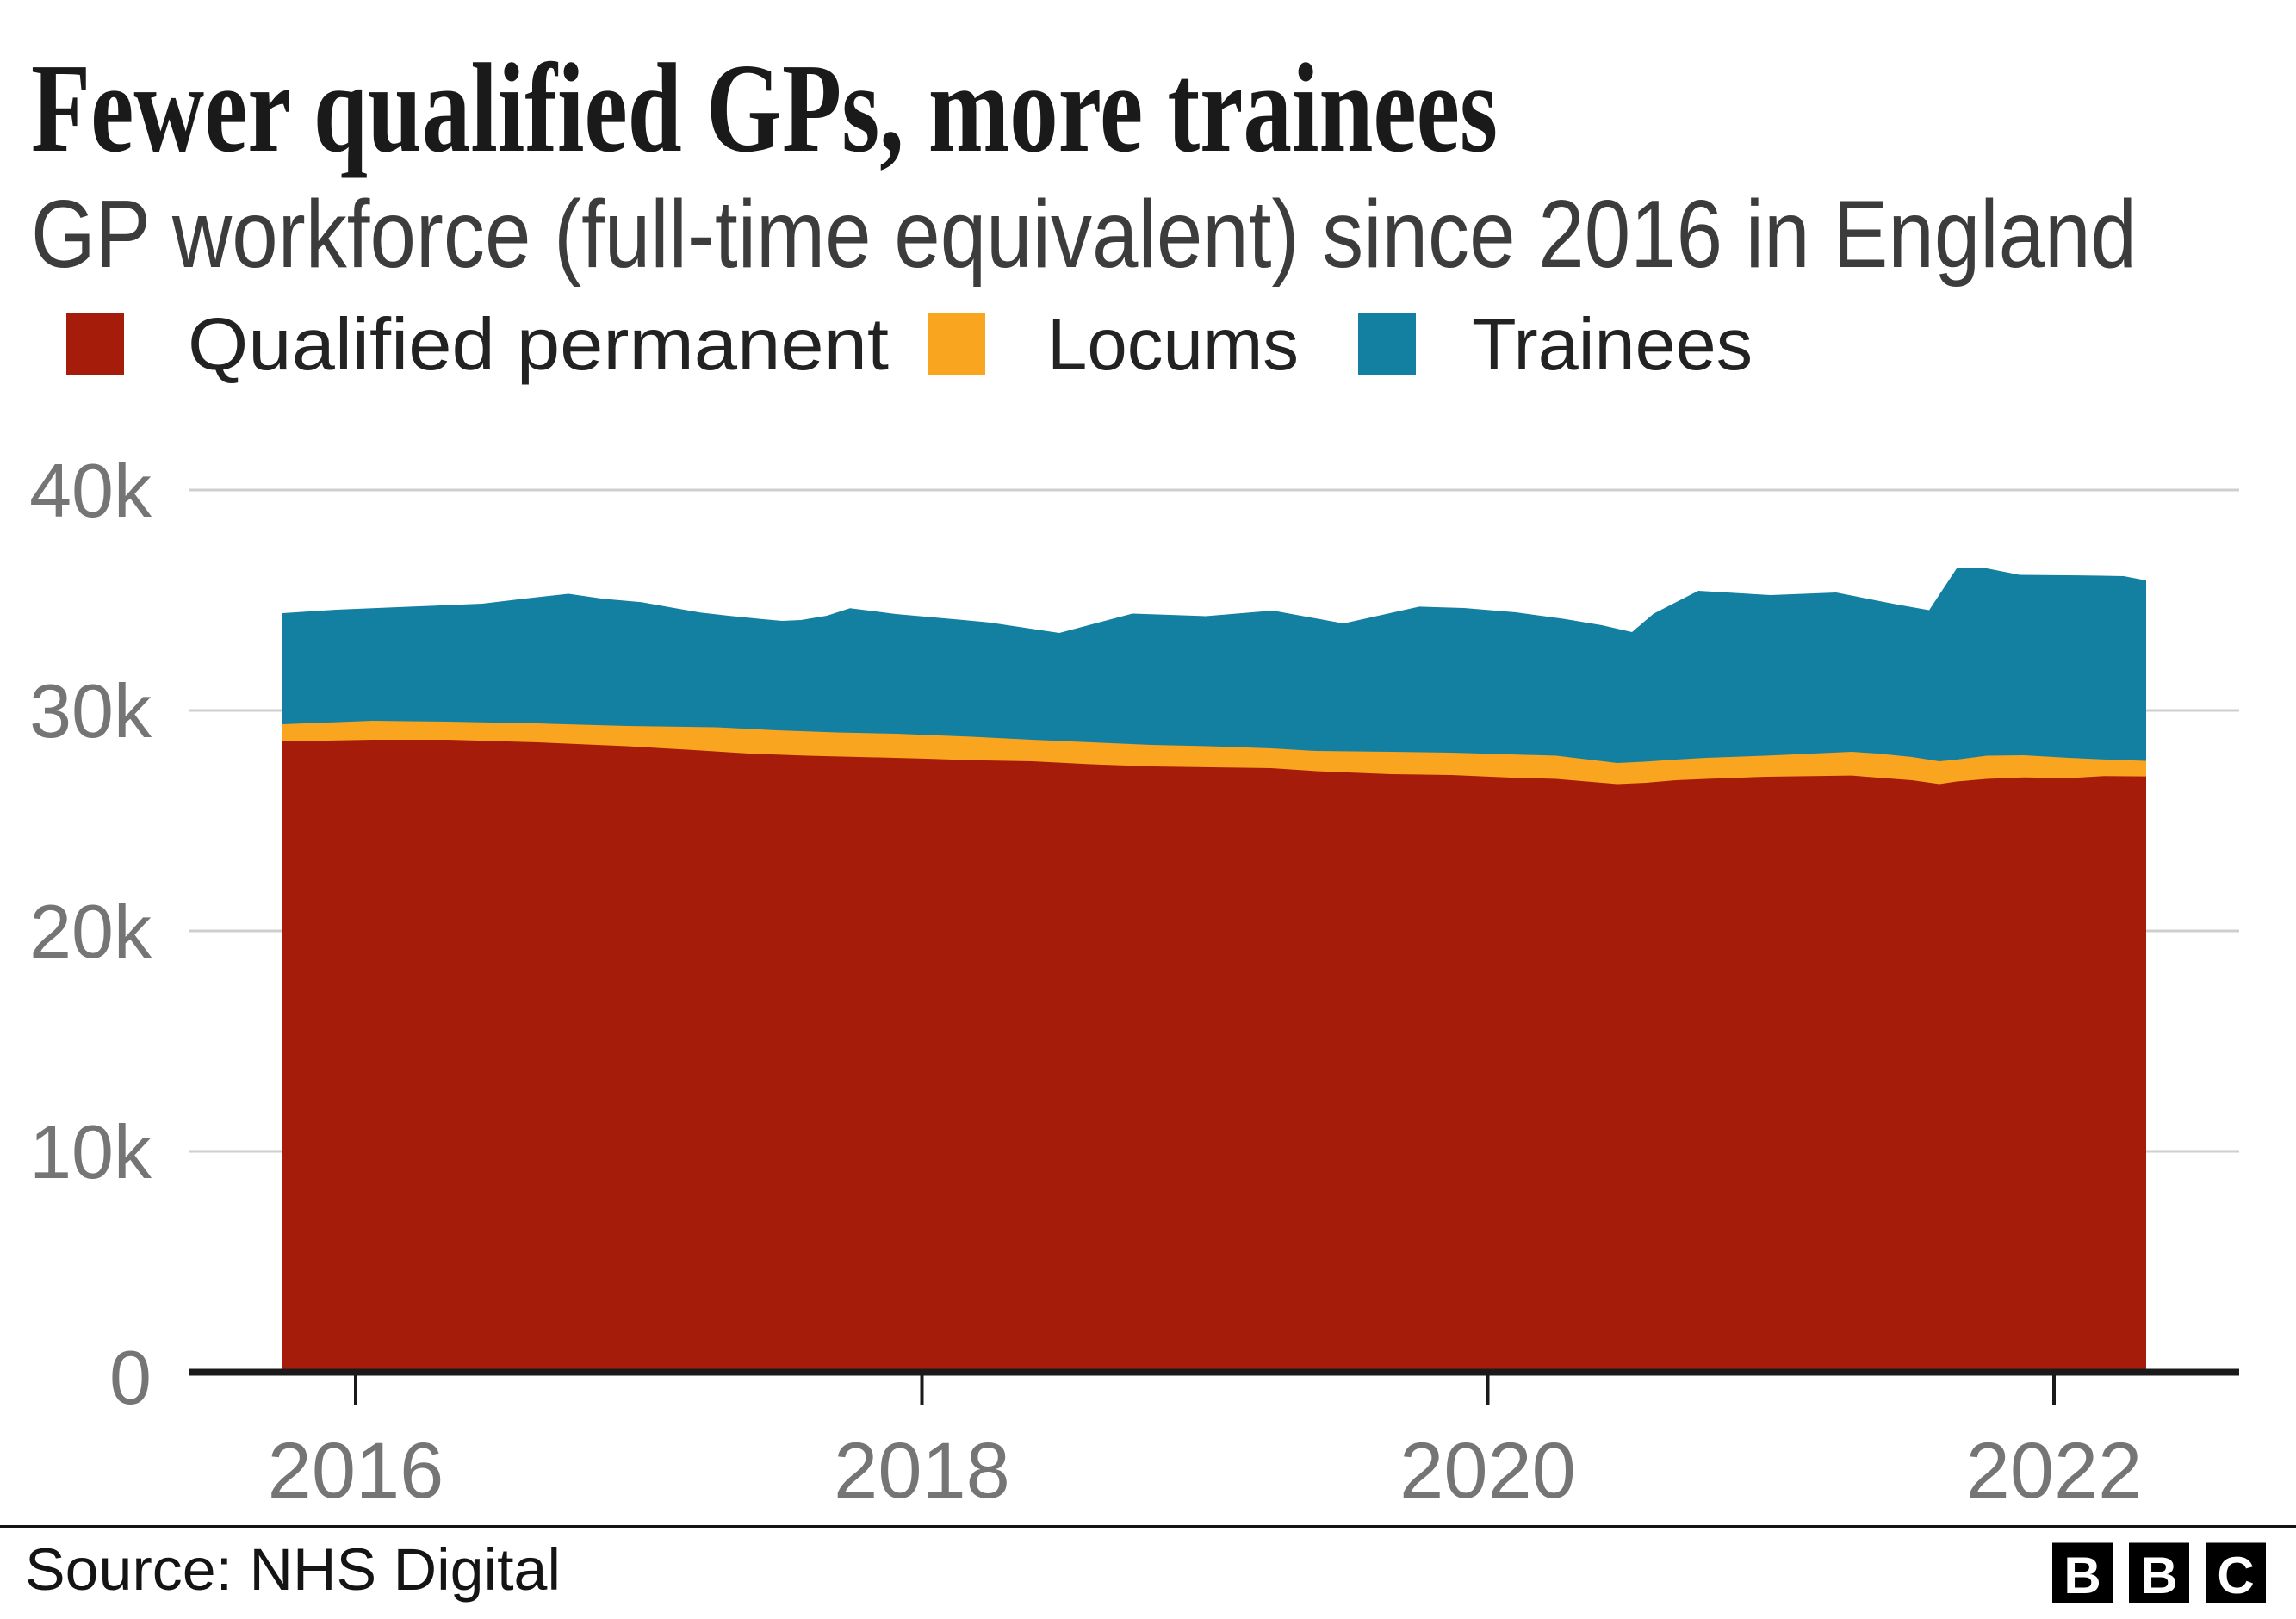  Describe the element at coordinates (1173, 345) in the screenshot. I see `svg-text: Locums` at that location.